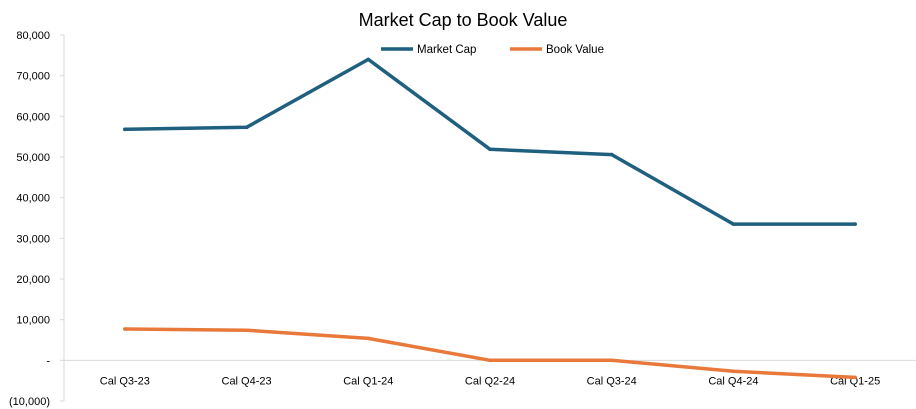 Image resolution: width=916 pixels, height=409 pixels. Describe the element at coordinates (733, 381) in the screenshot. I see `x-tick-label: Cal Q4-24` at that location.